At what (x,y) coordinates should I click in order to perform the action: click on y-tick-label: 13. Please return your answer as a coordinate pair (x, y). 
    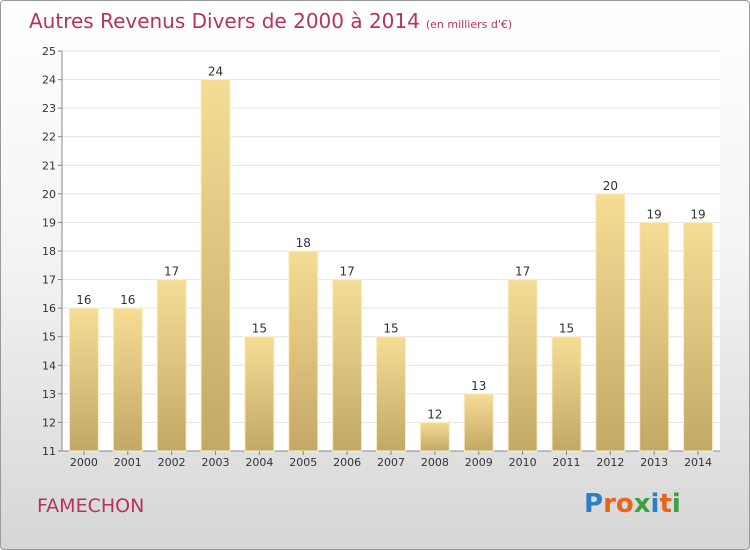
    Looking at the image, I should click on (49, 394).